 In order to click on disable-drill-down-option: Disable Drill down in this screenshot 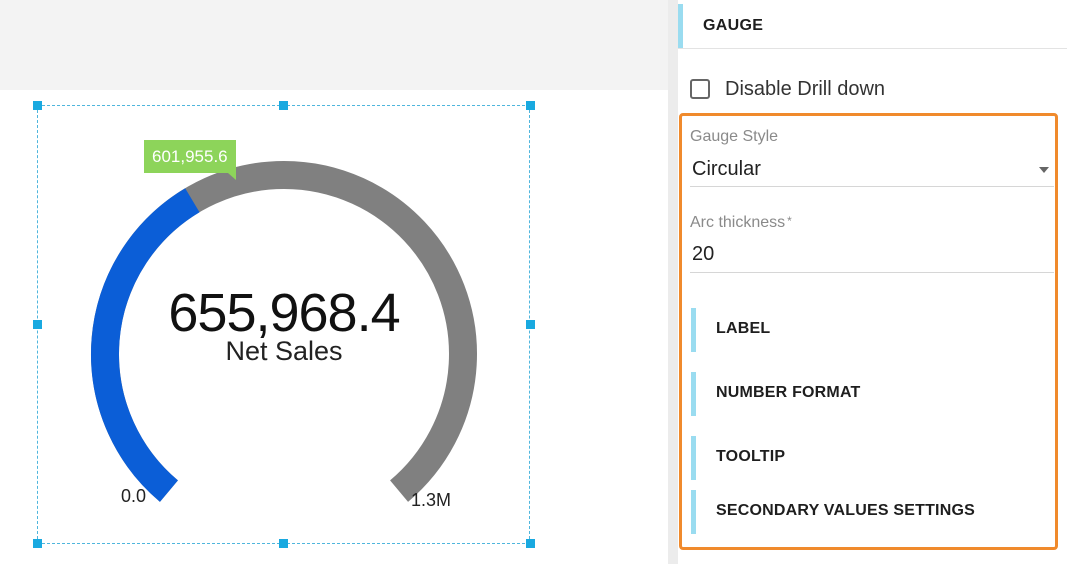, I will do `click(787, 89)`.